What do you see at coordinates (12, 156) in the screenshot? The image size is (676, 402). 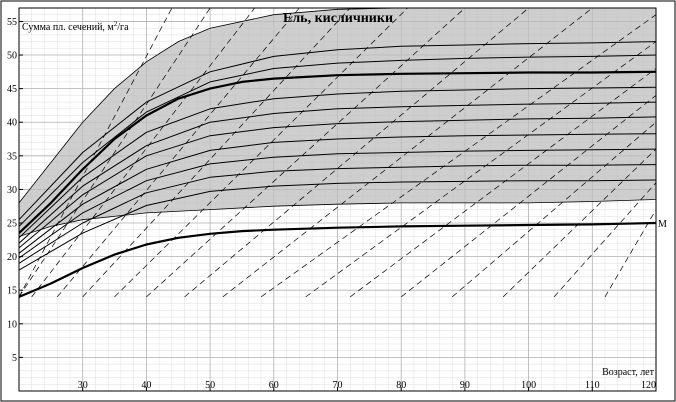 I see `y-tick-label: 35` at bounding box center [12, 156].